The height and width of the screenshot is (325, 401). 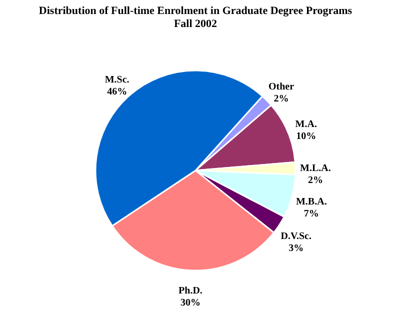 What do you see at coordinates (312, 202) in the screenshot?
I see `slice-label: M.B.A.` at bounding box center [312, 202].